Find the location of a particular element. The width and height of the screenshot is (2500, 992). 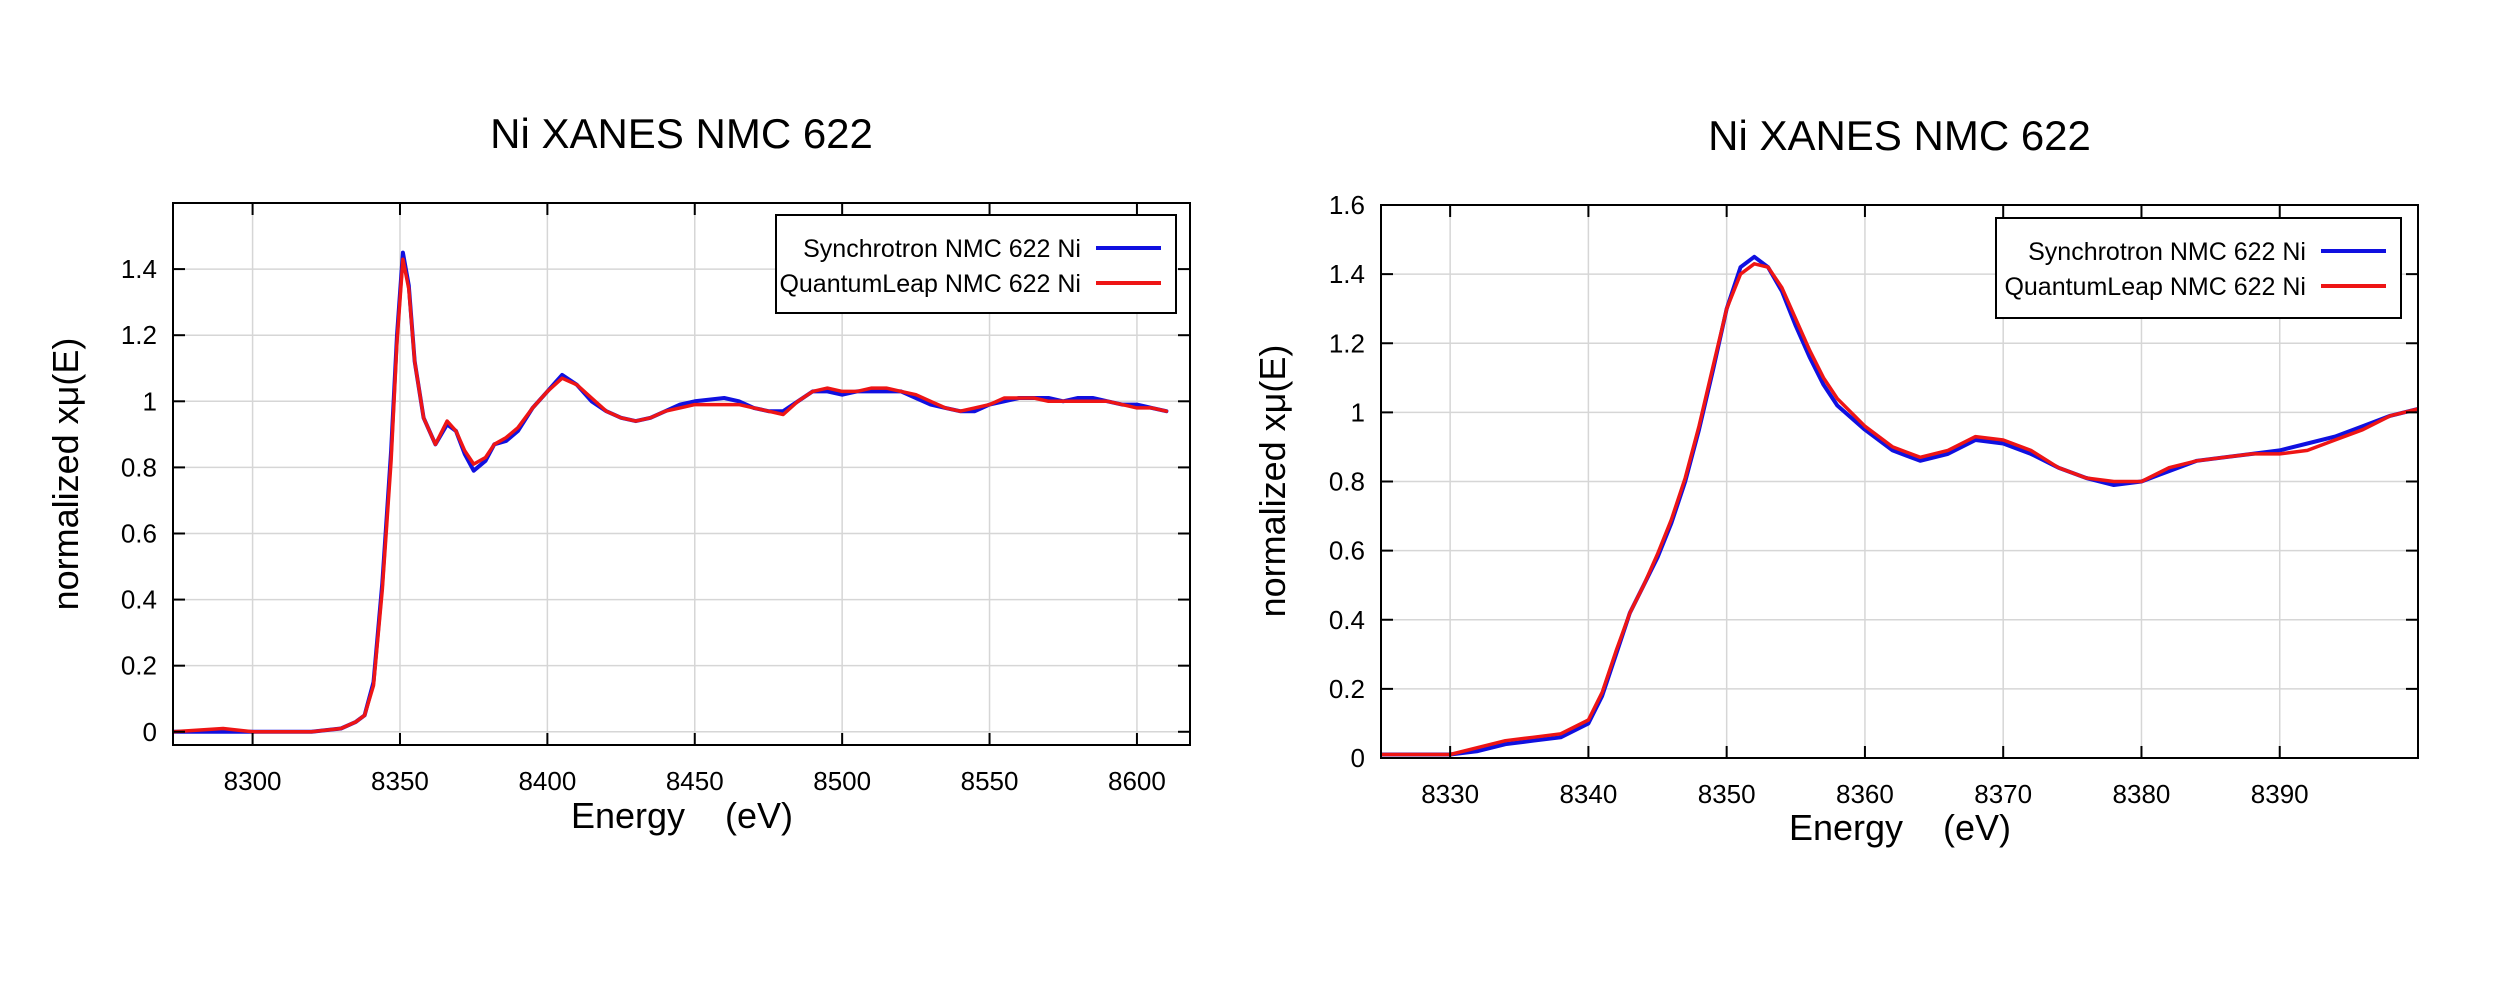

x-tick-label: 8360 is located at coordinates (1865, 794).